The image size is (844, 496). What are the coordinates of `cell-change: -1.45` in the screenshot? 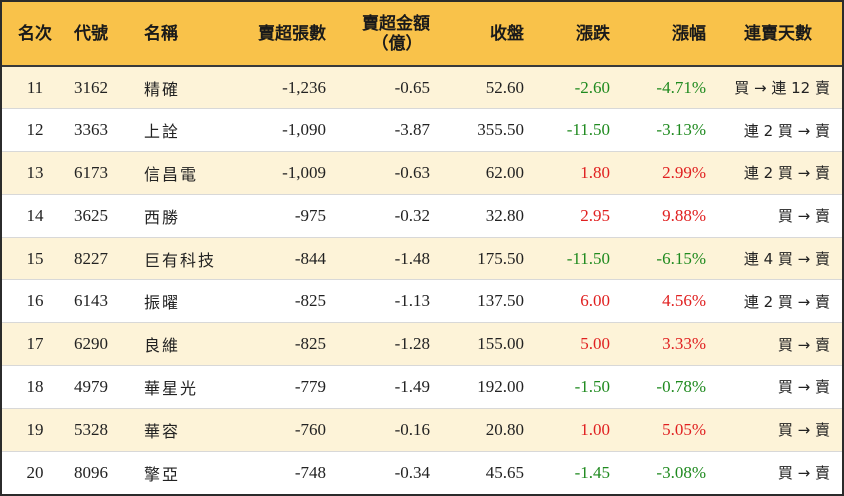 It's located at (592, 472).